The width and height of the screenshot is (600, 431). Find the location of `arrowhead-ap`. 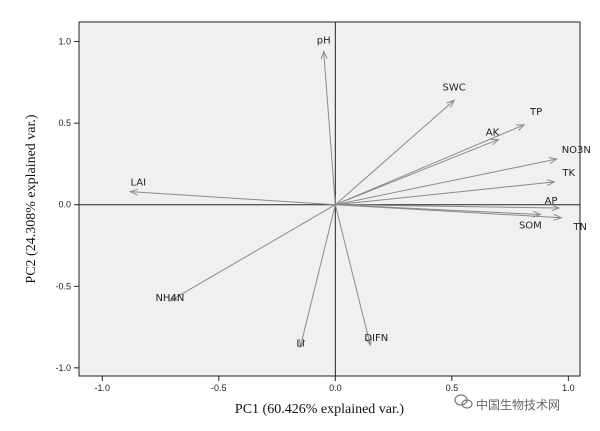

arrowhead-ap is located at coordinates (556, 208).